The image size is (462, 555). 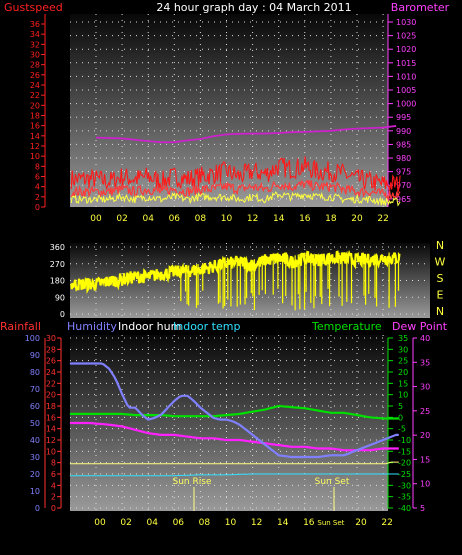 I want to click on barometer-line, so click(x=246, y=134).